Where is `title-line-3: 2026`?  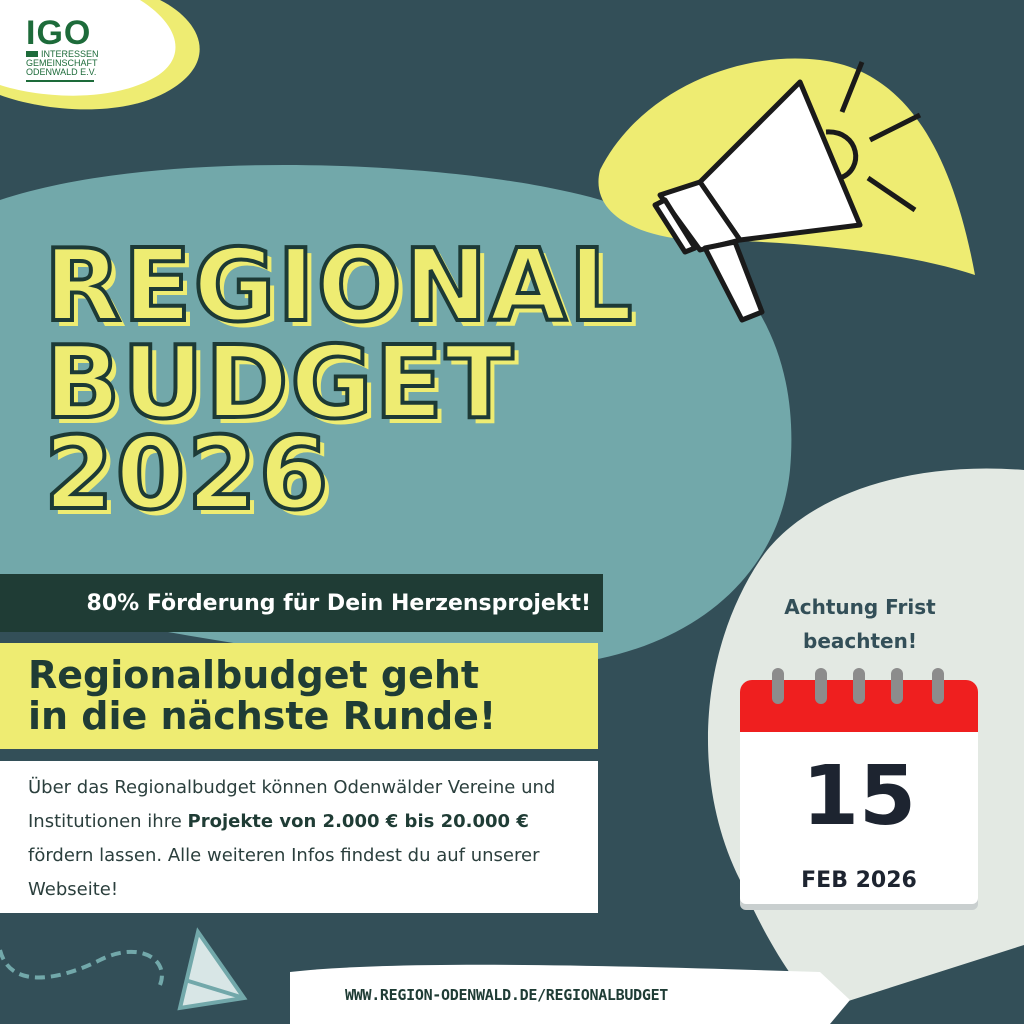 title-line-3: 2026 is located at coordinates (186, 473).